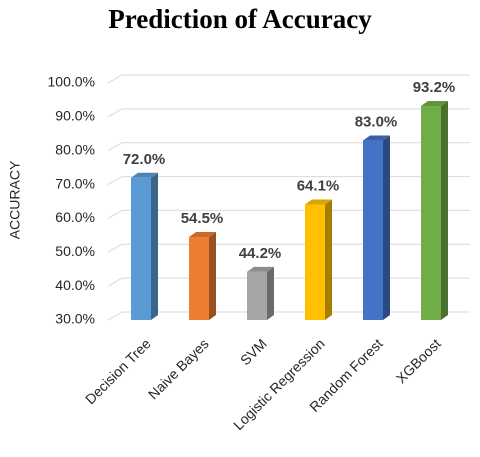 Image resolution: width=480 pixels, height=457 pixels. What do you see at coordinates (15, 199) in the screenshot?
I see `y-axis-label: ACCURACY` at bounding box center [15, 199].